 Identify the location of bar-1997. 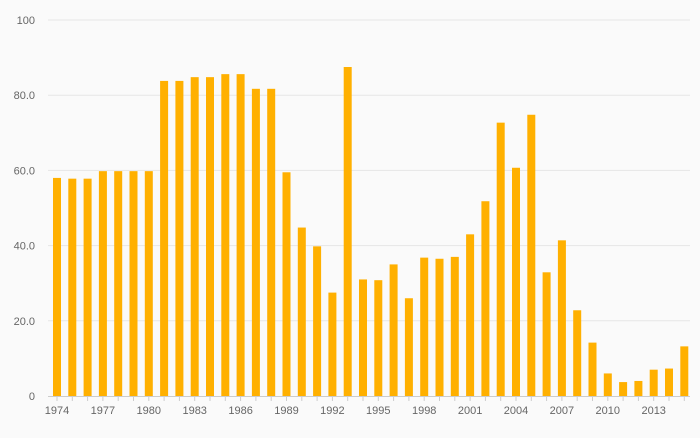
(408, 347).